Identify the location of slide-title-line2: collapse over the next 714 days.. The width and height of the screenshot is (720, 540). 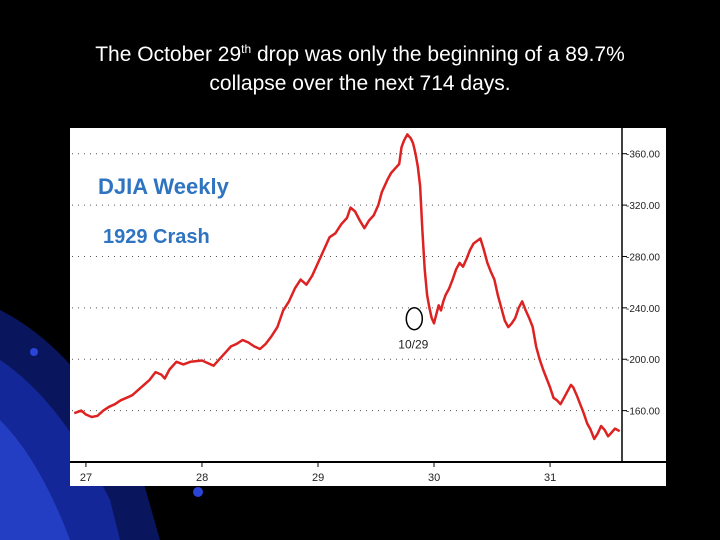
(360, 83).